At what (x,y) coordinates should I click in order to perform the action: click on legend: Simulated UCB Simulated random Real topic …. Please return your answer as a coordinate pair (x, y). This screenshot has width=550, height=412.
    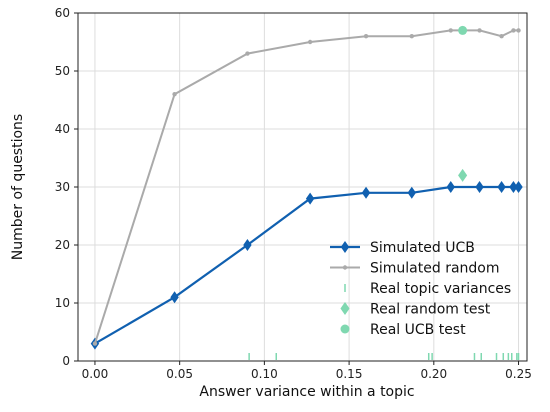
    Looking at the image, I should click on (420, 289).